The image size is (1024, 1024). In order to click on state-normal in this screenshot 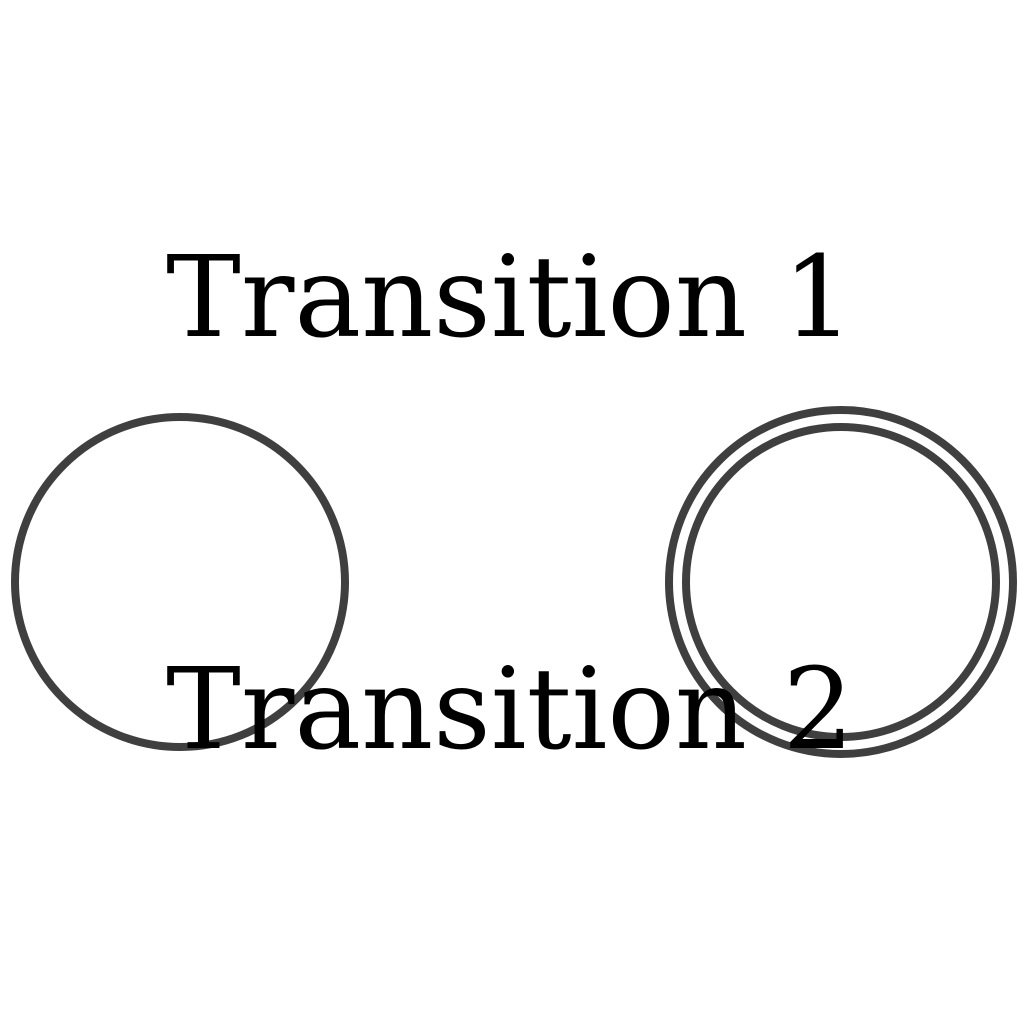, I will do `click(180, 582)`.